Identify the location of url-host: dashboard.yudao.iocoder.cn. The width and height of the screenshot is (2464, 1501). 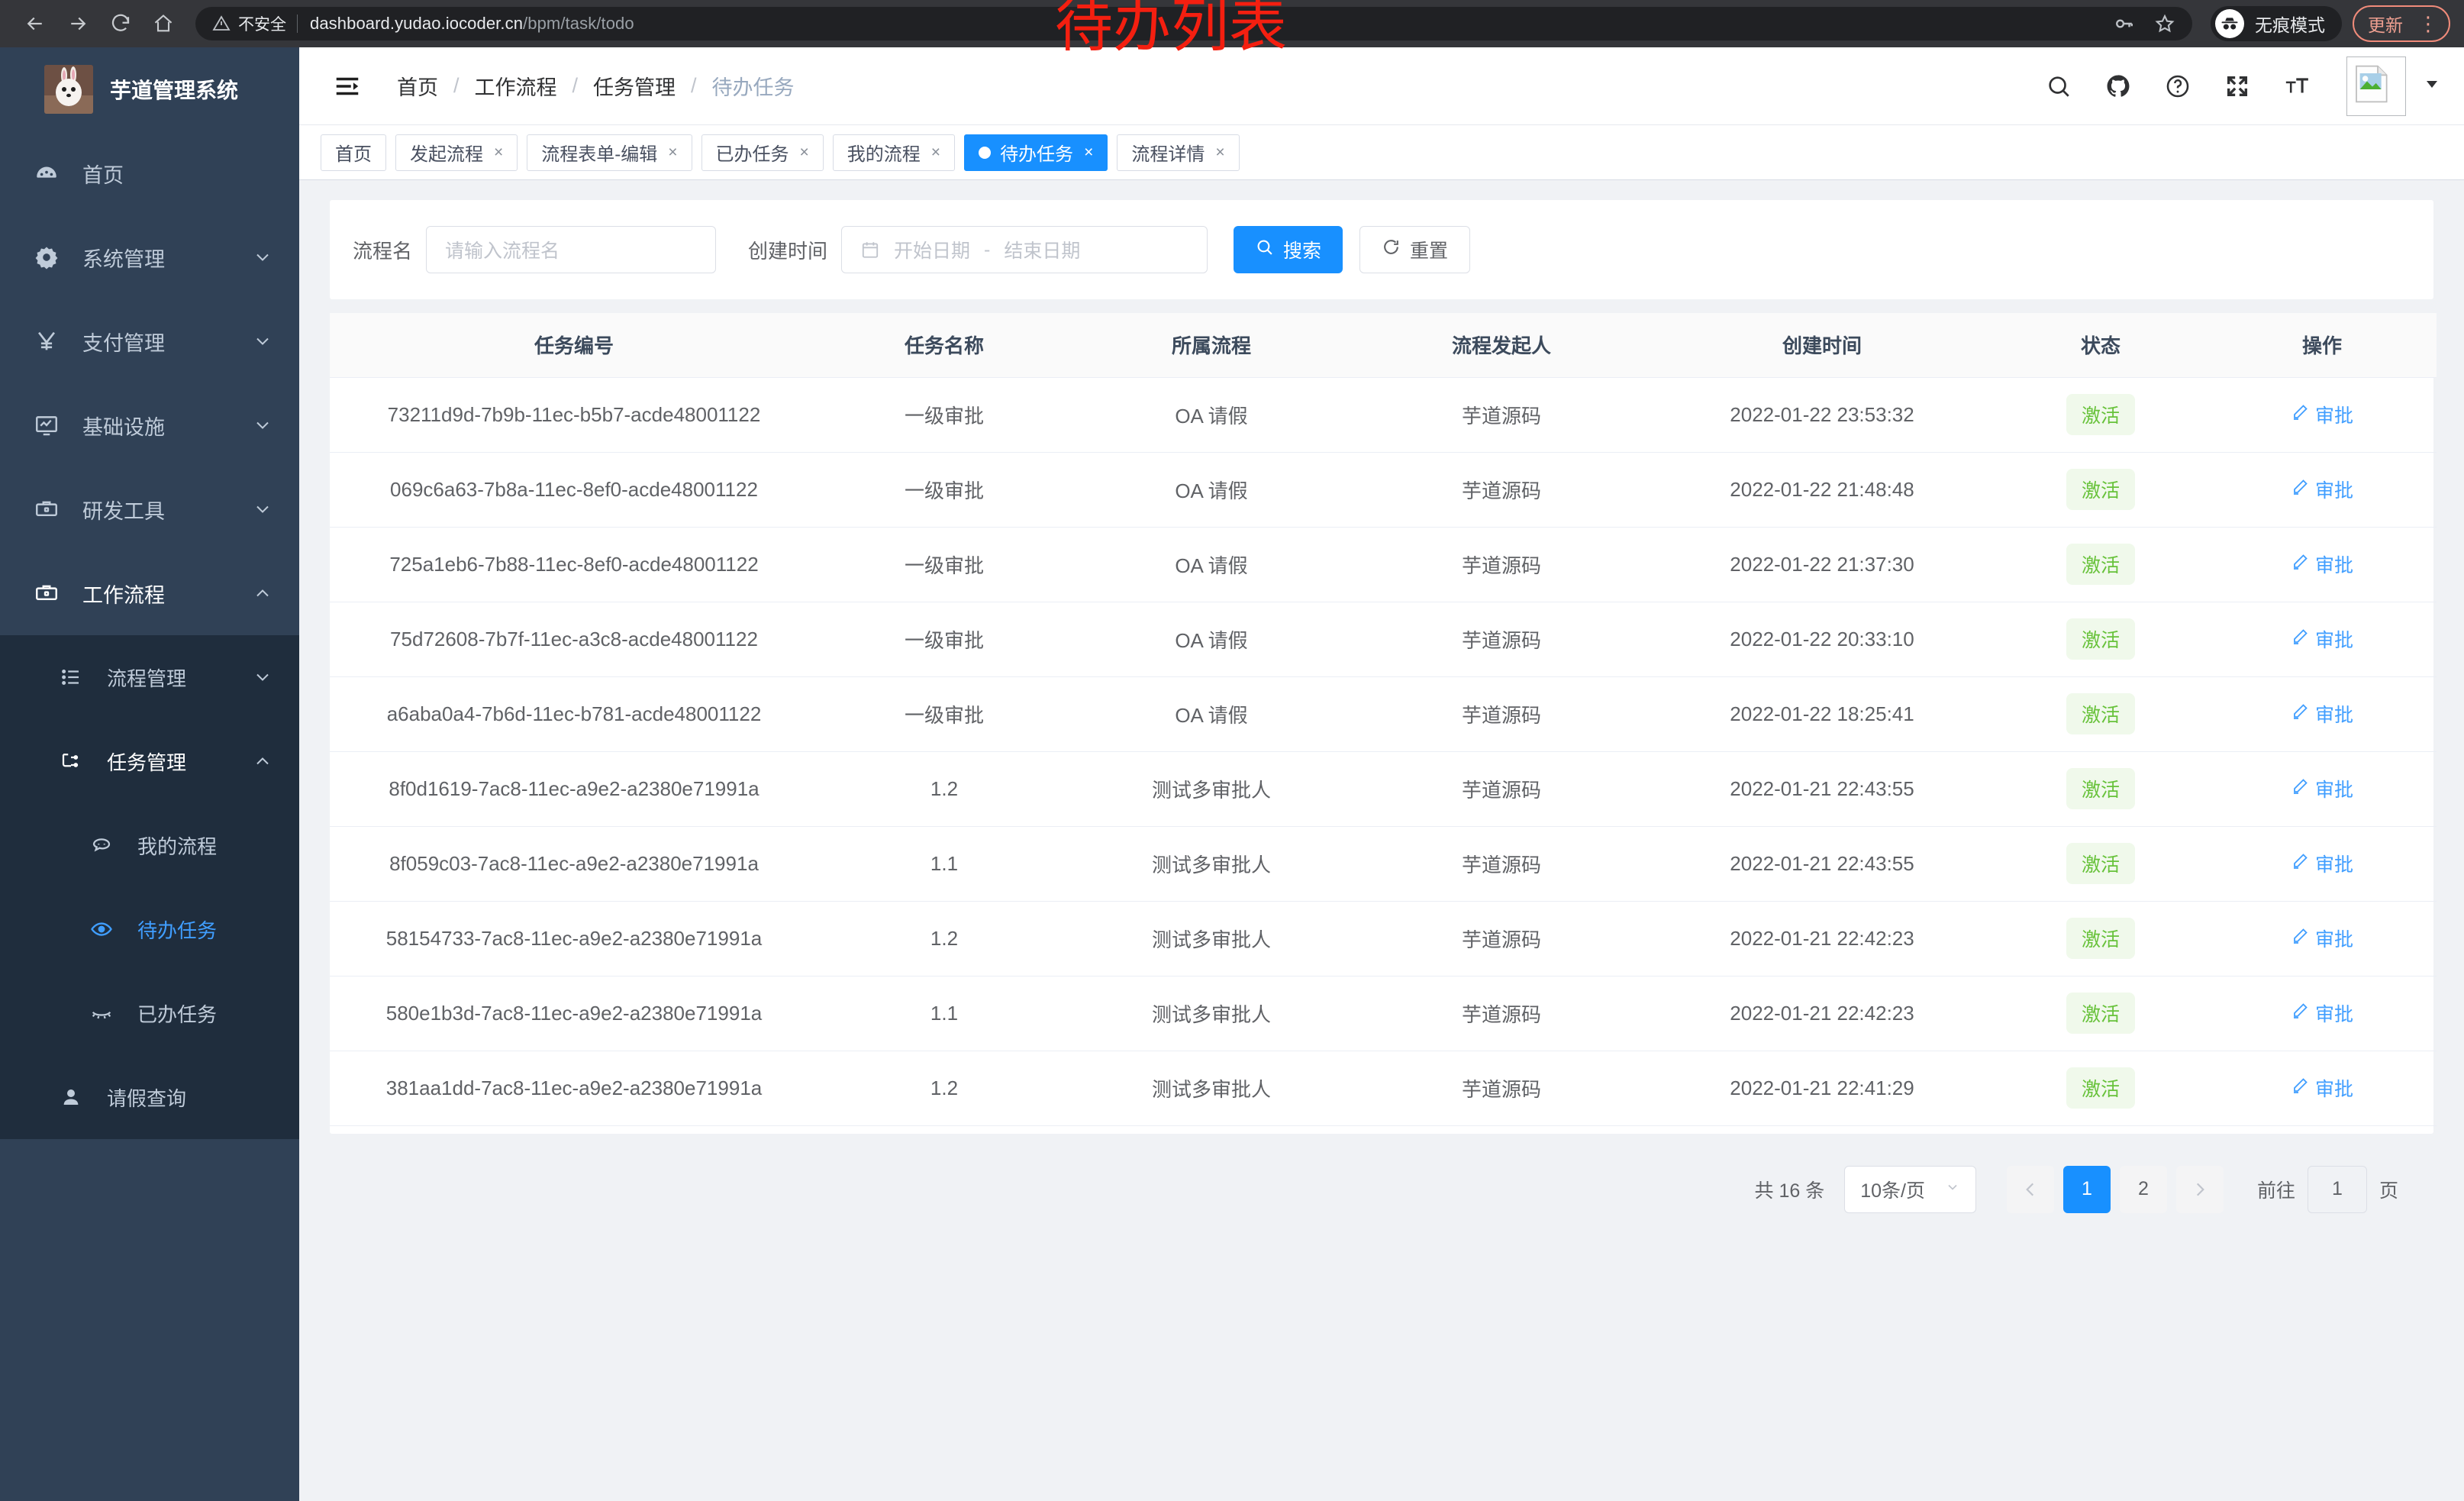
(417, 23).